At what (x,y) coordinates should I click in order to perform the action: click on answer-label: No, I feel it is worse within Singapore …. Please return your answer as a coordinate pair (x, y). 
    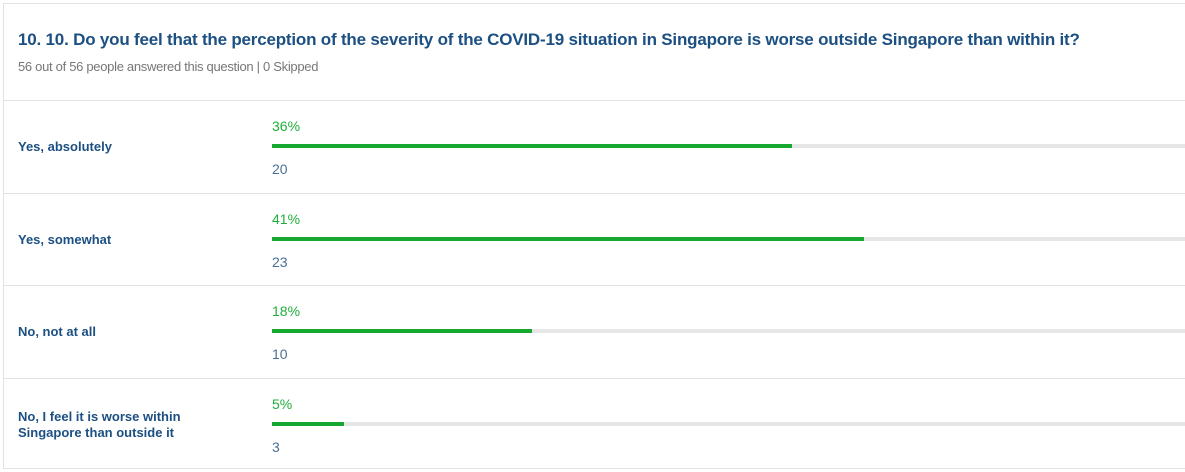
    Looking at the image, I should click on (99, 424).